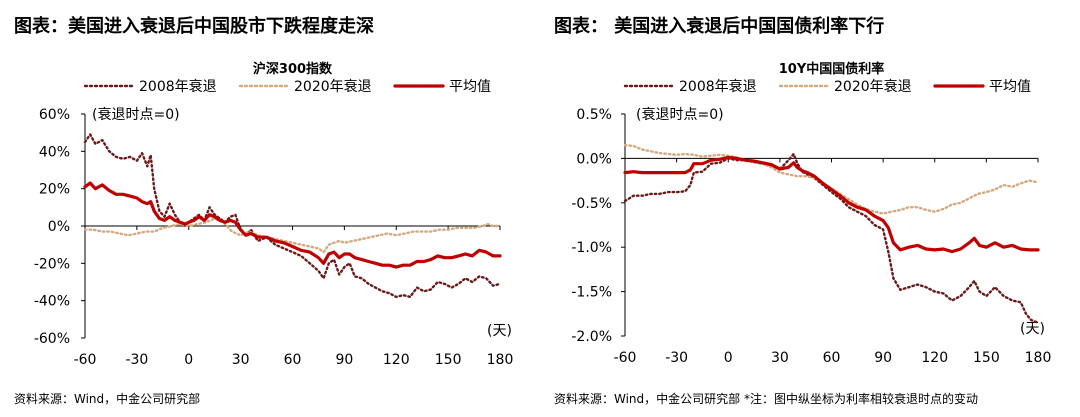 This screenshot has height=417, width=1080. Describe the element at coordinates (52, 302) in the screenshot. I see `y-tick-label: -40%` at that location.